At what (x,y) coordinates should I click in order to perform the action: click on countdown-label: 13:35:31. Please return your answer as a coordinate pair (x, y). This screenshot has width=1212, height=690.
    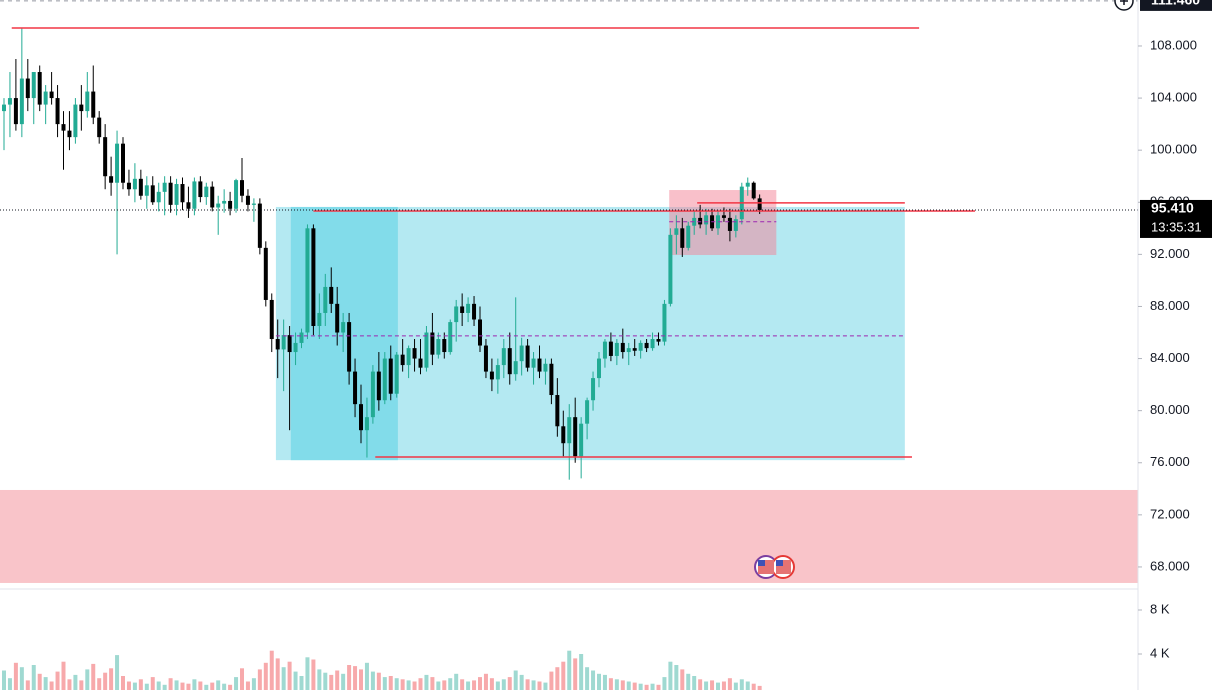
    Looking at the image, I should click on (1176, 226).